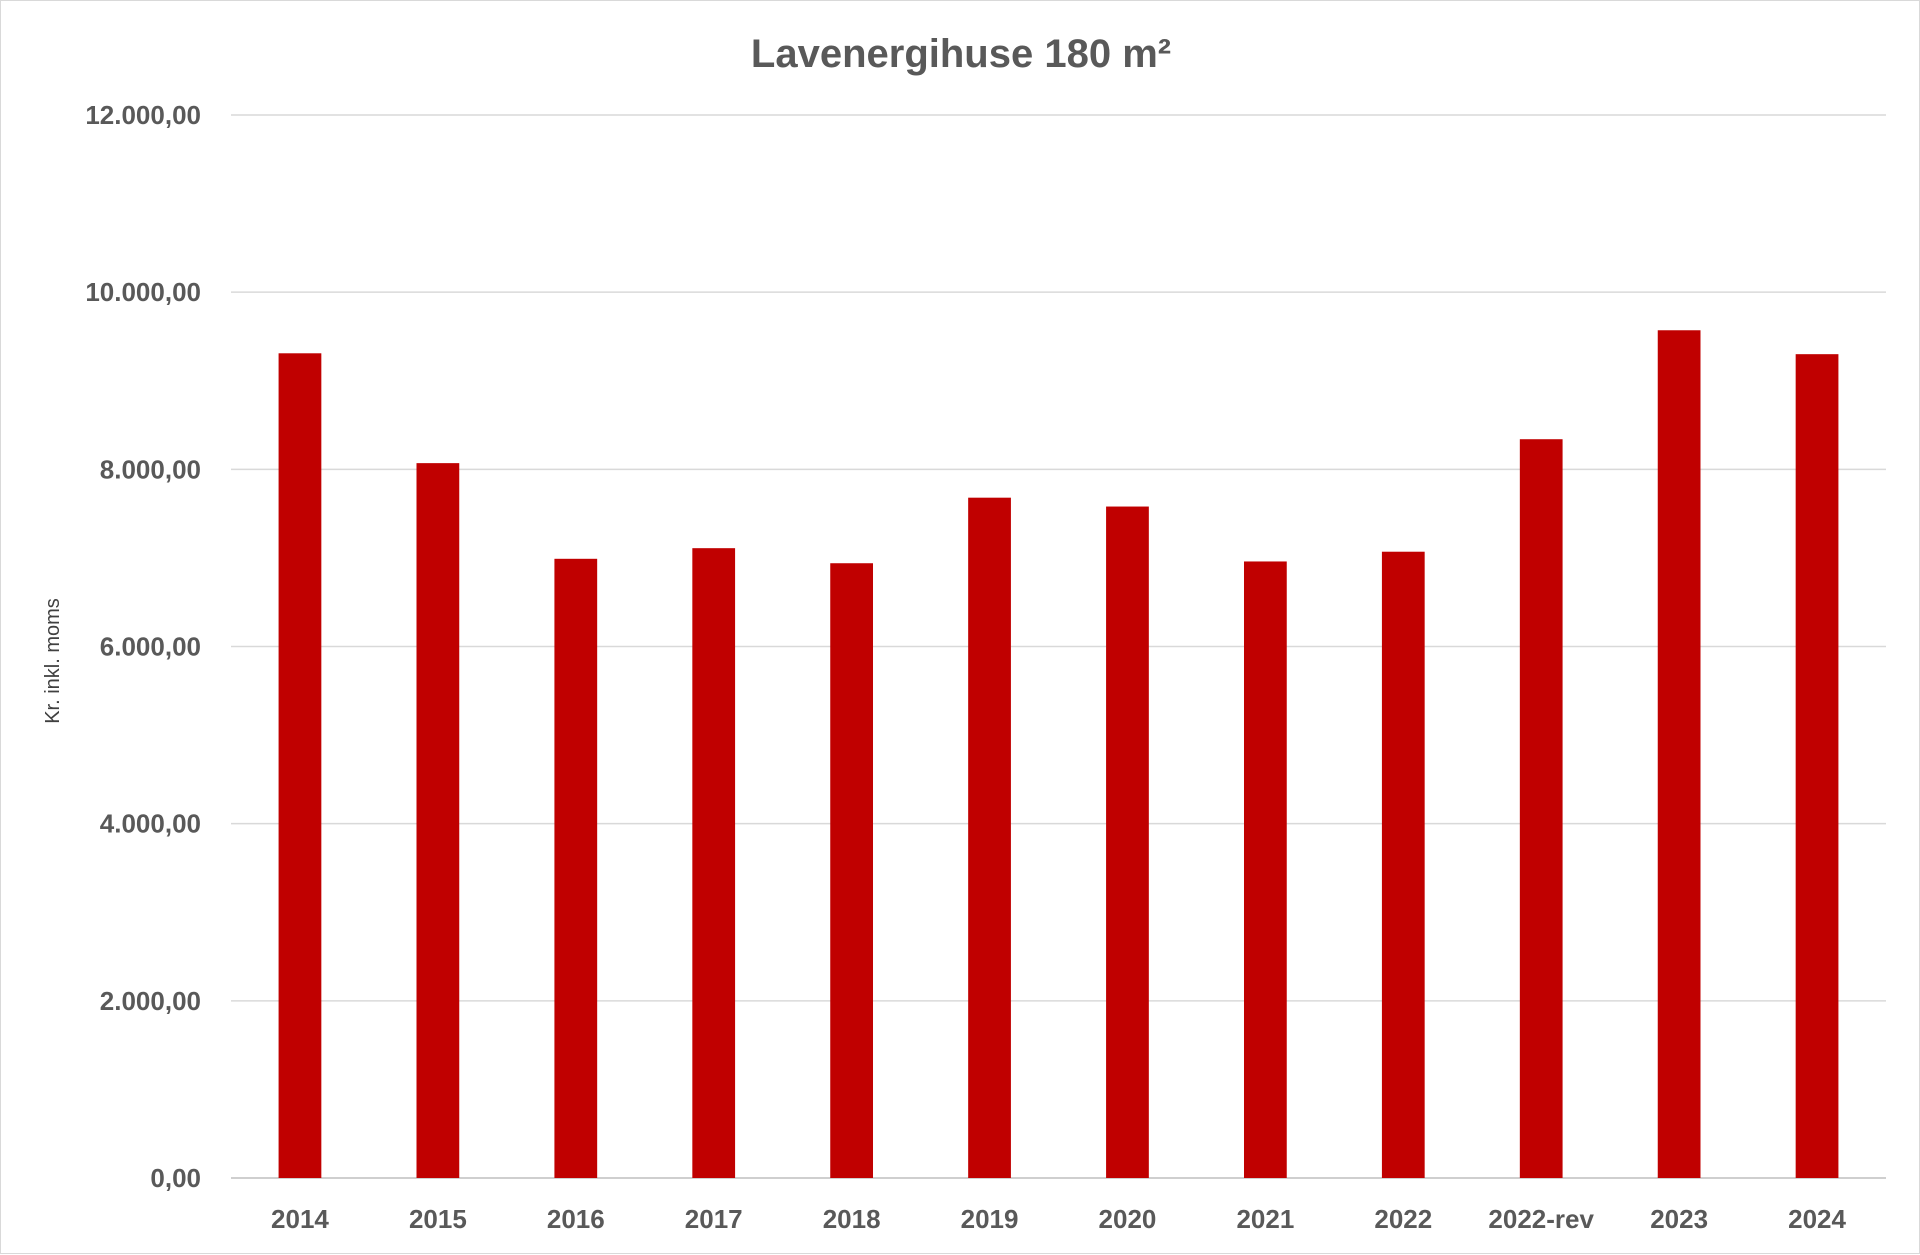  Describe the element at coordinates (175, 1178) in the screenshot. I see `y-tick-label: 0,00` at that location.